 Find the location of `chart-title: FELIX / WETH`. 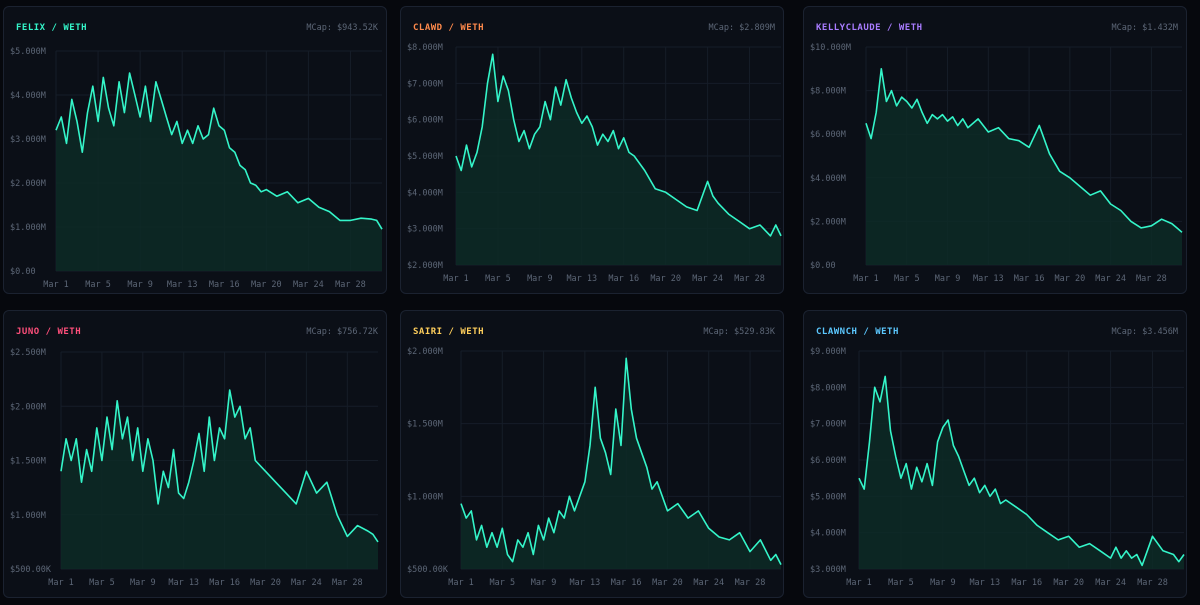

chart-title: FELIX / WETH is located at coordinates (52, 28).